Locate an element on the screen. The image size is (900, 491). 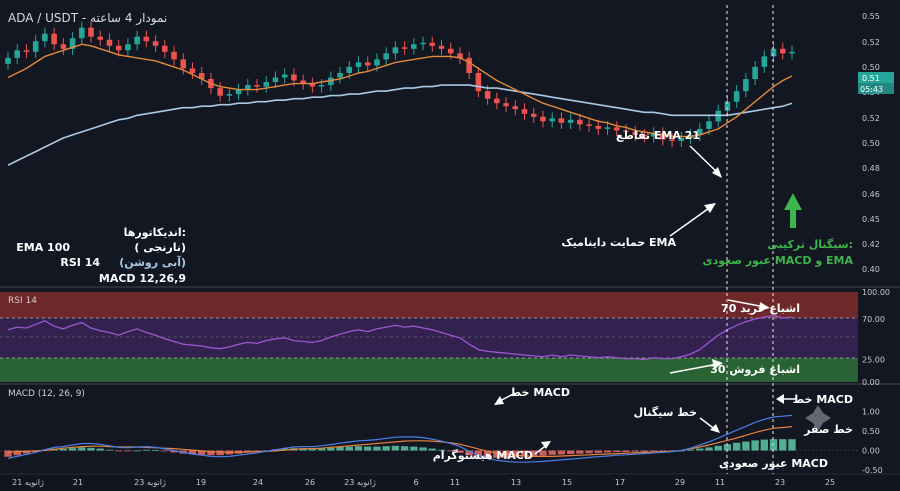
date-tick-label: 29 is located at coordinates (680, 482).